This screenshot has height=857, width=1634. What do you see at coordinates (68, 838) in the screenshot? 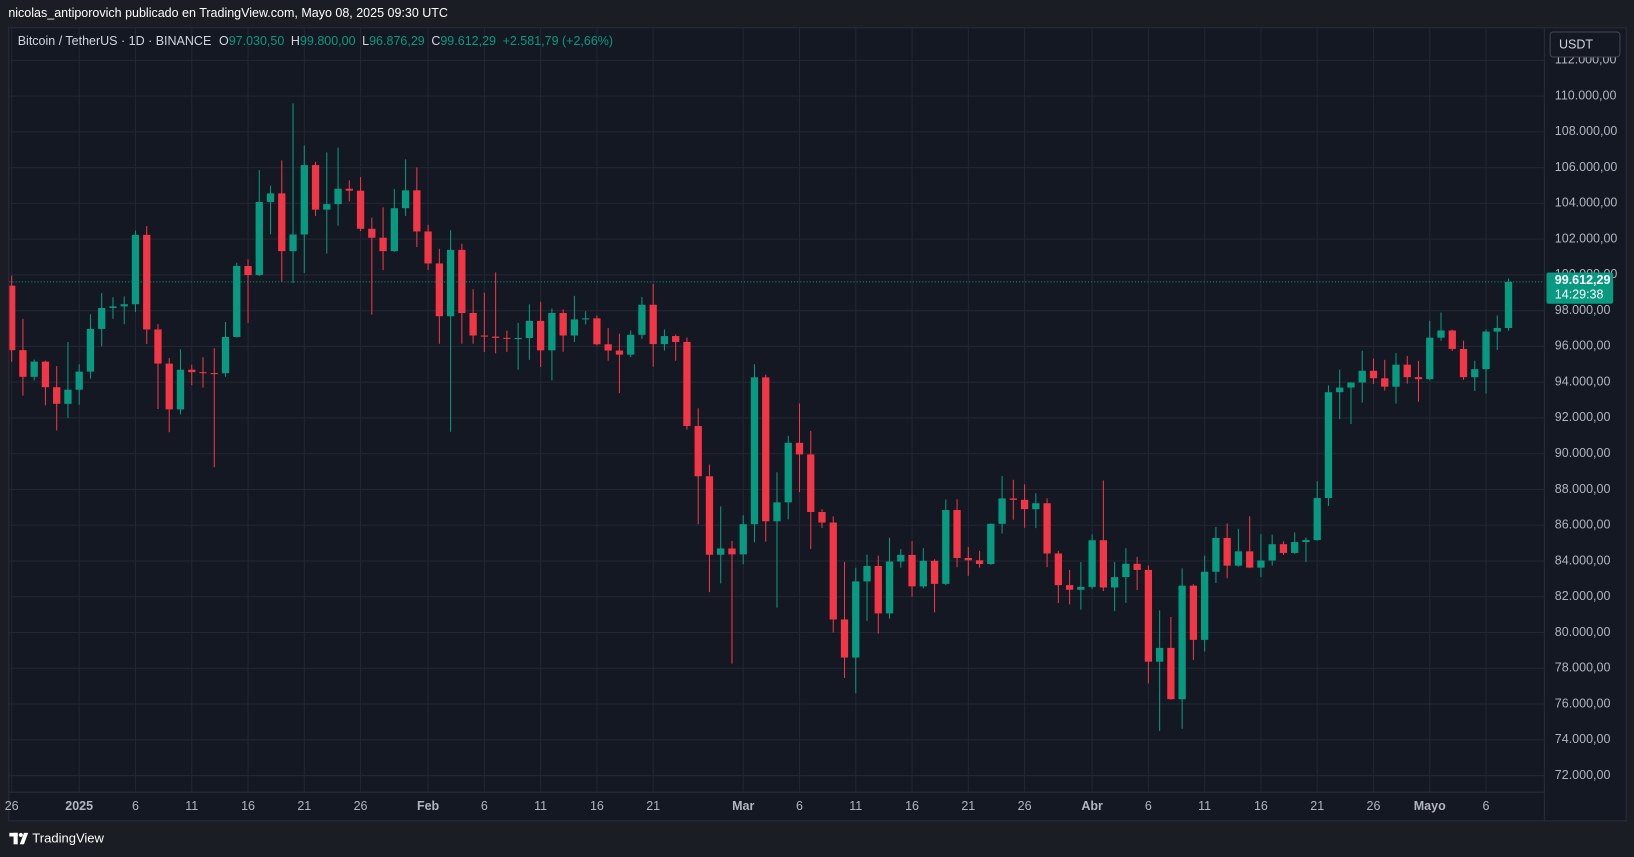
I see `brand-name: TradingView` at bounding box center [68, 838].